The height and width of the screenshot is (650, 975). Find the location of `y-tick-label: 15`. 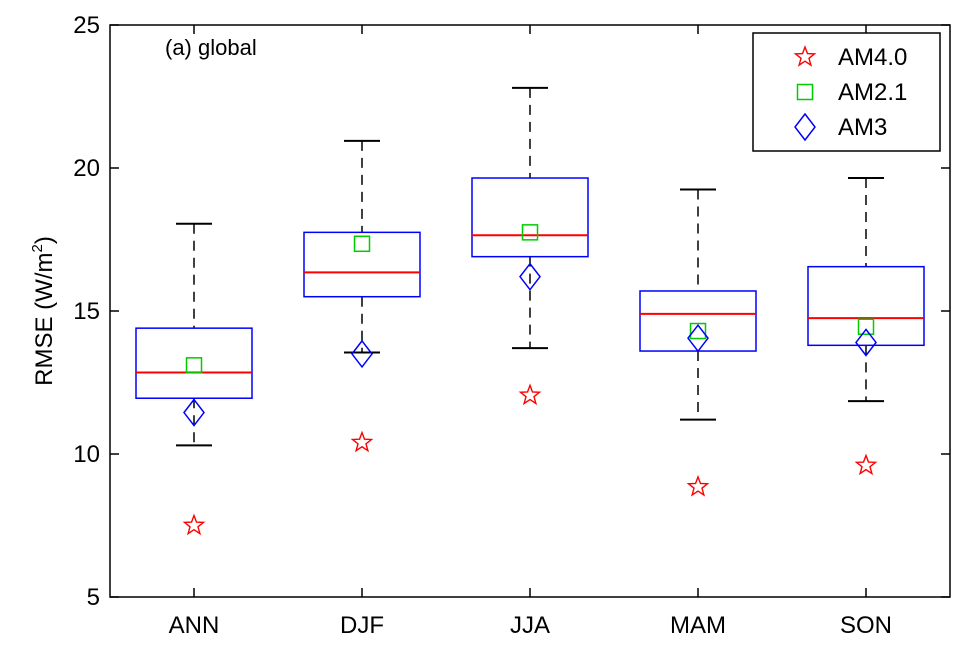

y-tick-label: 15 is located at coordinates (86, 311).